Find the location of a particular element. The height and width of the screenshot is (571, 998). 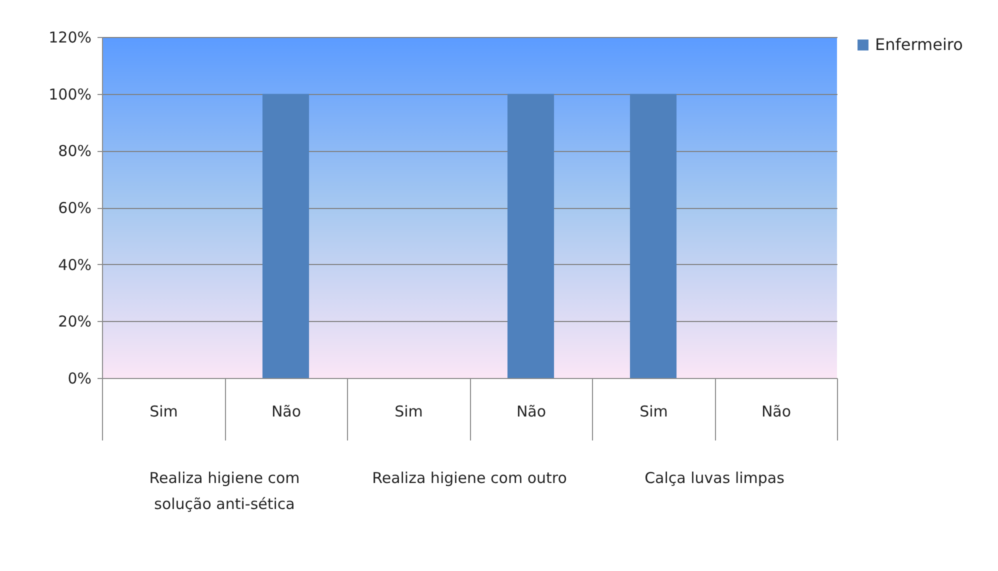

y-tick-label: 40% is located at coordinates (75, 265).